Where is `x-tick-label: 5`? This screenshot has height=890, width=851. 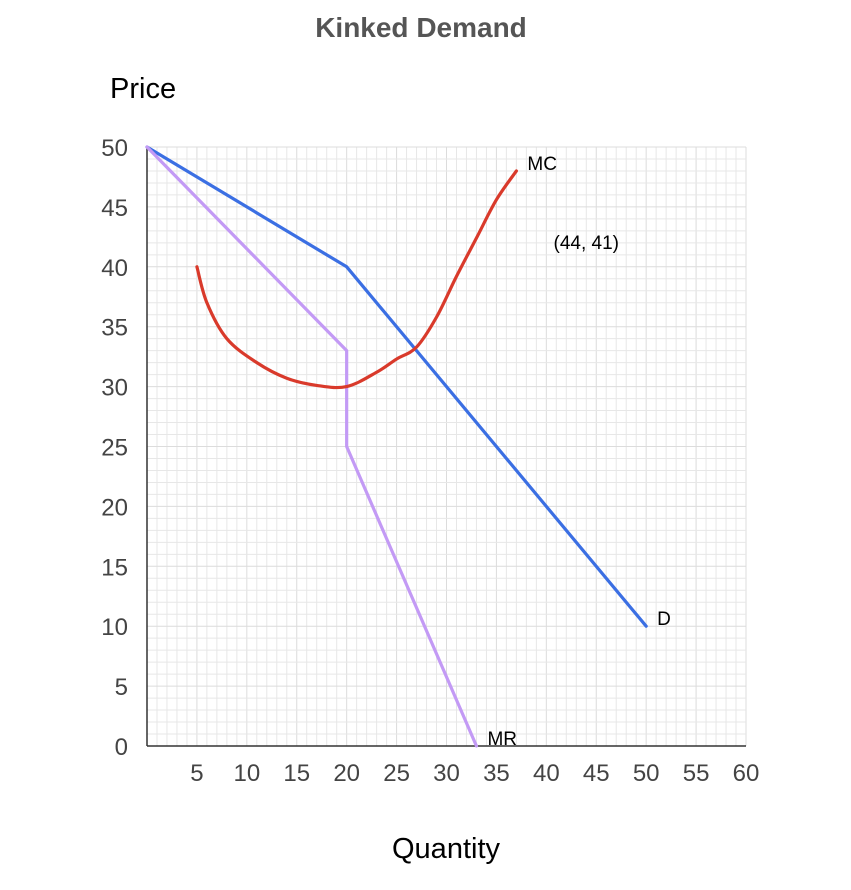
x-tick-label: 5 is located at coordinates (196, 773).